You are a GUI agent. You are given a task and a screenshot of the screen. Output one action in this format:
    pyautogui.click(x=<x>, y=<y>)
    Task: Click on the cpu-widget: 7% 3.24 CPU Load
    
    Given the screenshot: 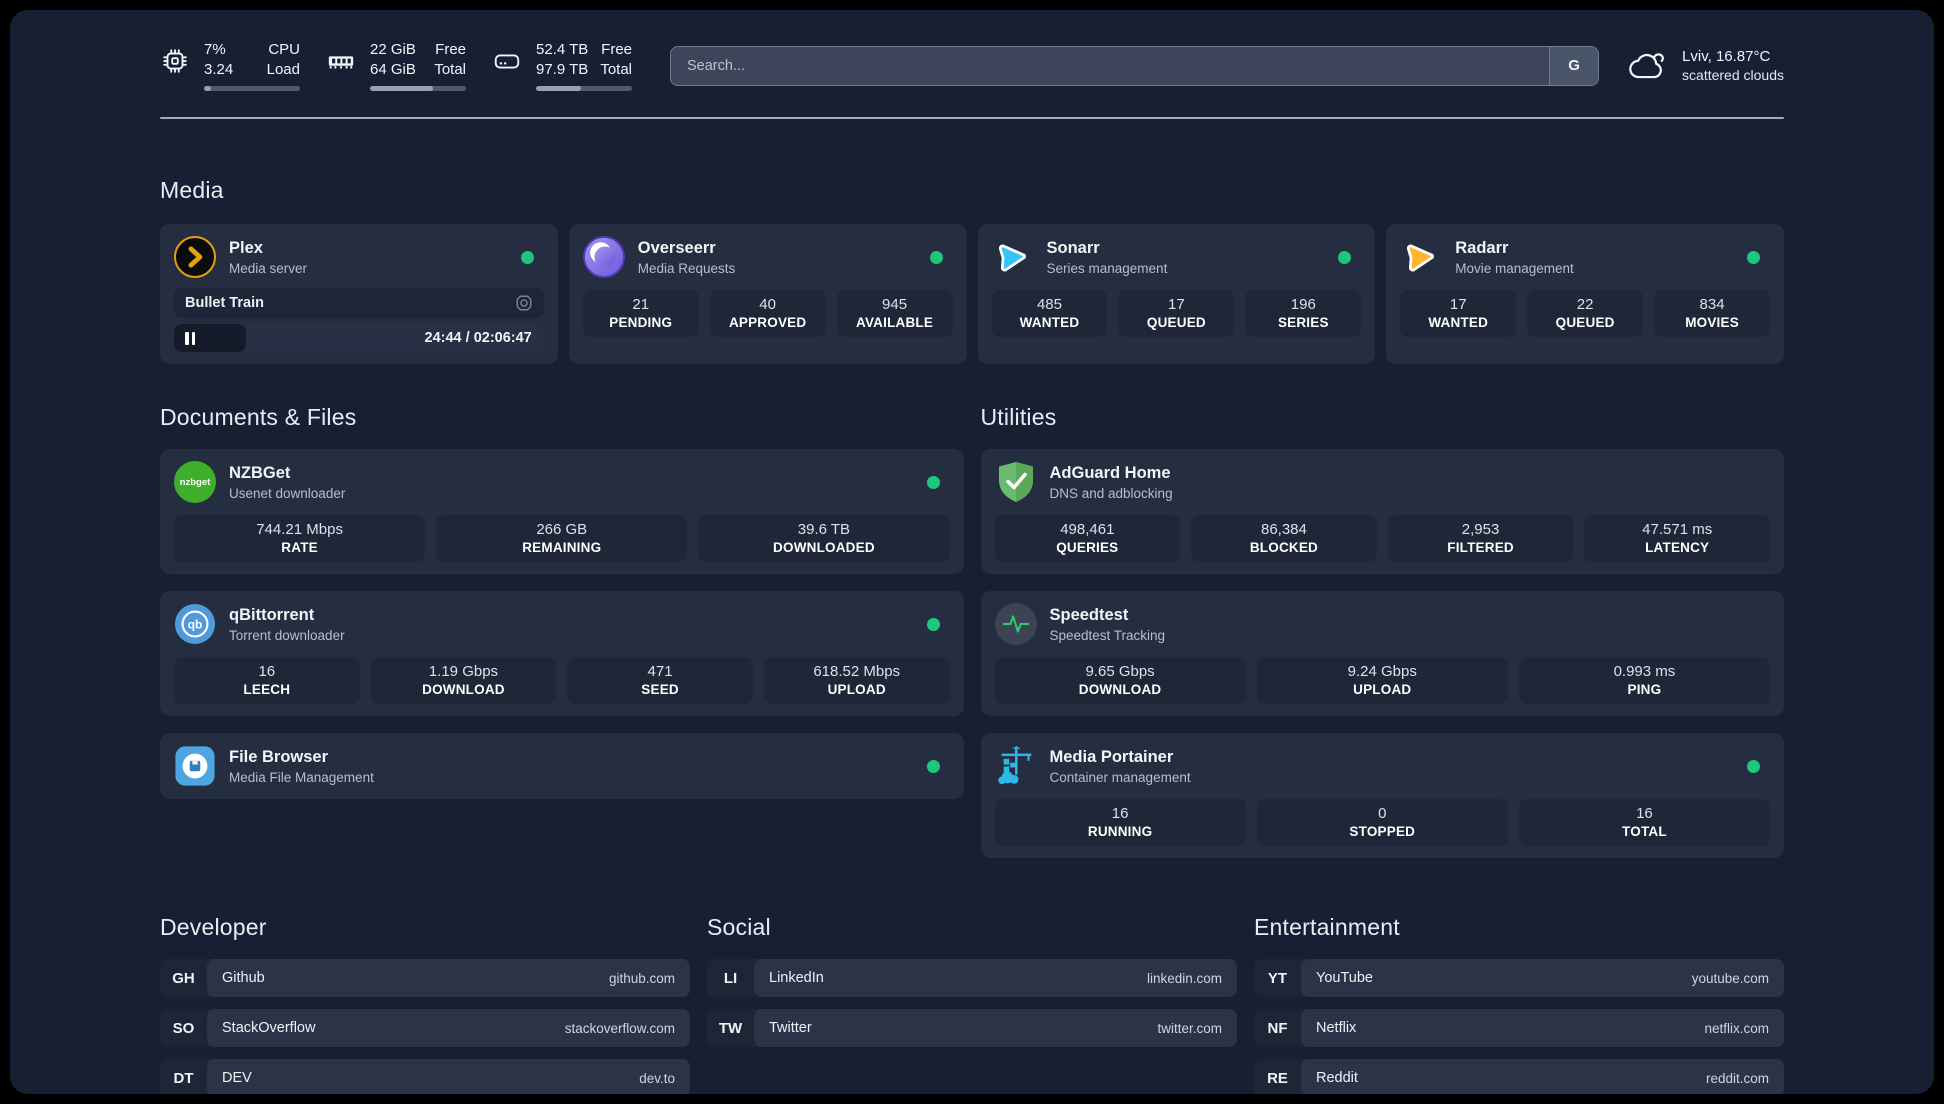 What is the action you would take?
    pyautogui.click(x=230, y=65)
    